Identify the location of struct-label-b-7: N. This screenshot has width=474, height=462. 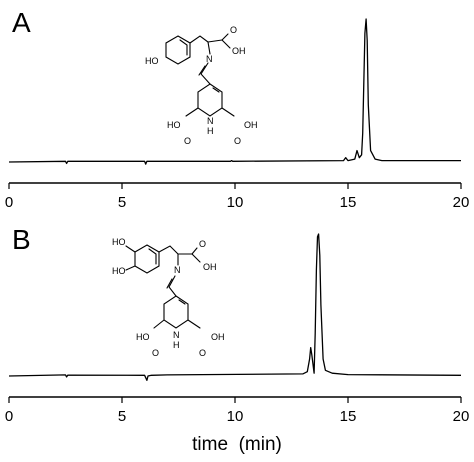
(176, 335).